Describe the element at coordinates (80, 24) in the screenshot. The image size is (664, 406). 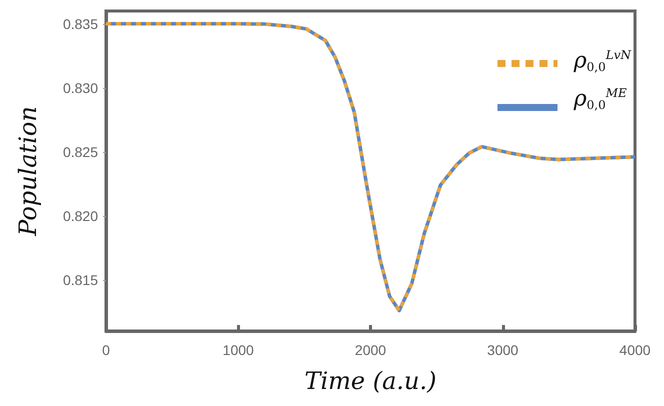
I see `y-tick-label: 0.835` at that location.